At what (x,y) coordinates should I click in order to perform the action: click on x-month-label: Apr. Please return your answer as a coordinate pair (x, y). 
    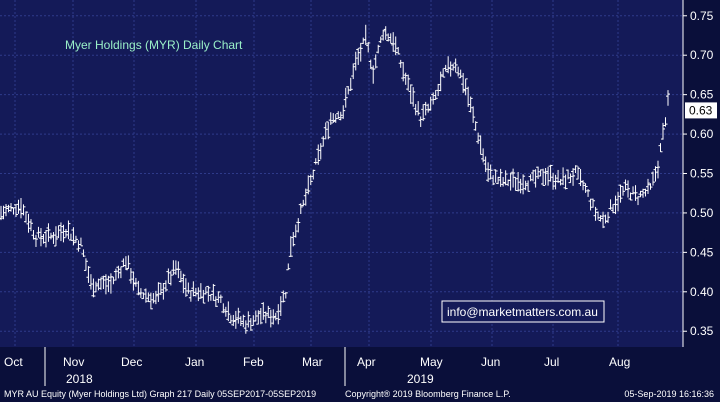
    Looking at the image, I should click on (366, 362).